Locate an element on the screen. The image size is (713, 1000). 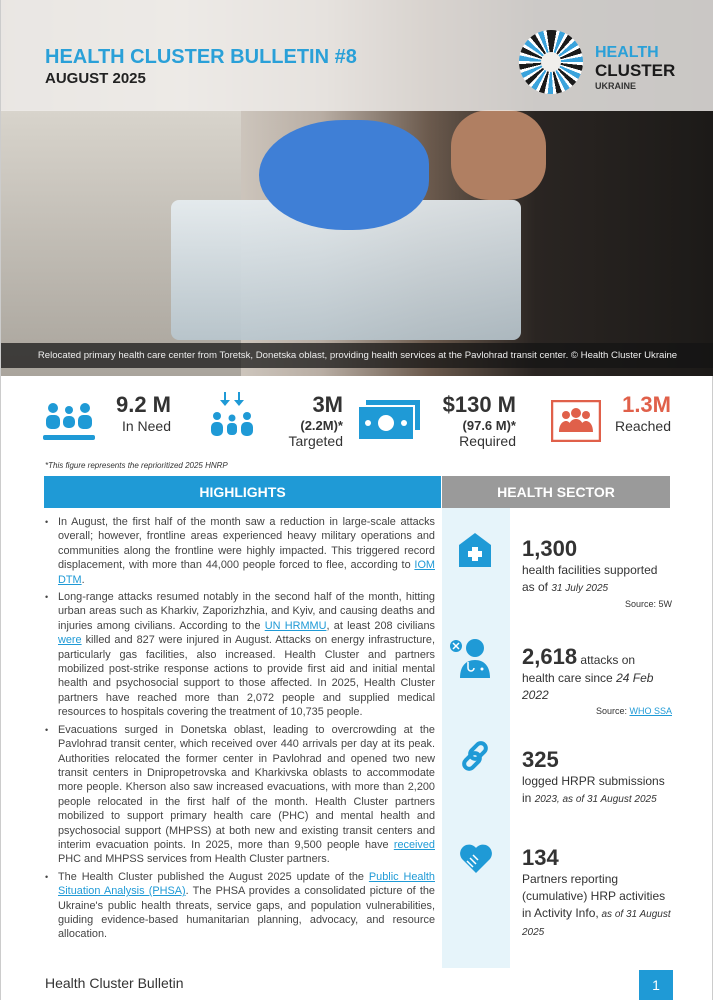
targeted-label: Targeted is located at coordinates (315, 441).